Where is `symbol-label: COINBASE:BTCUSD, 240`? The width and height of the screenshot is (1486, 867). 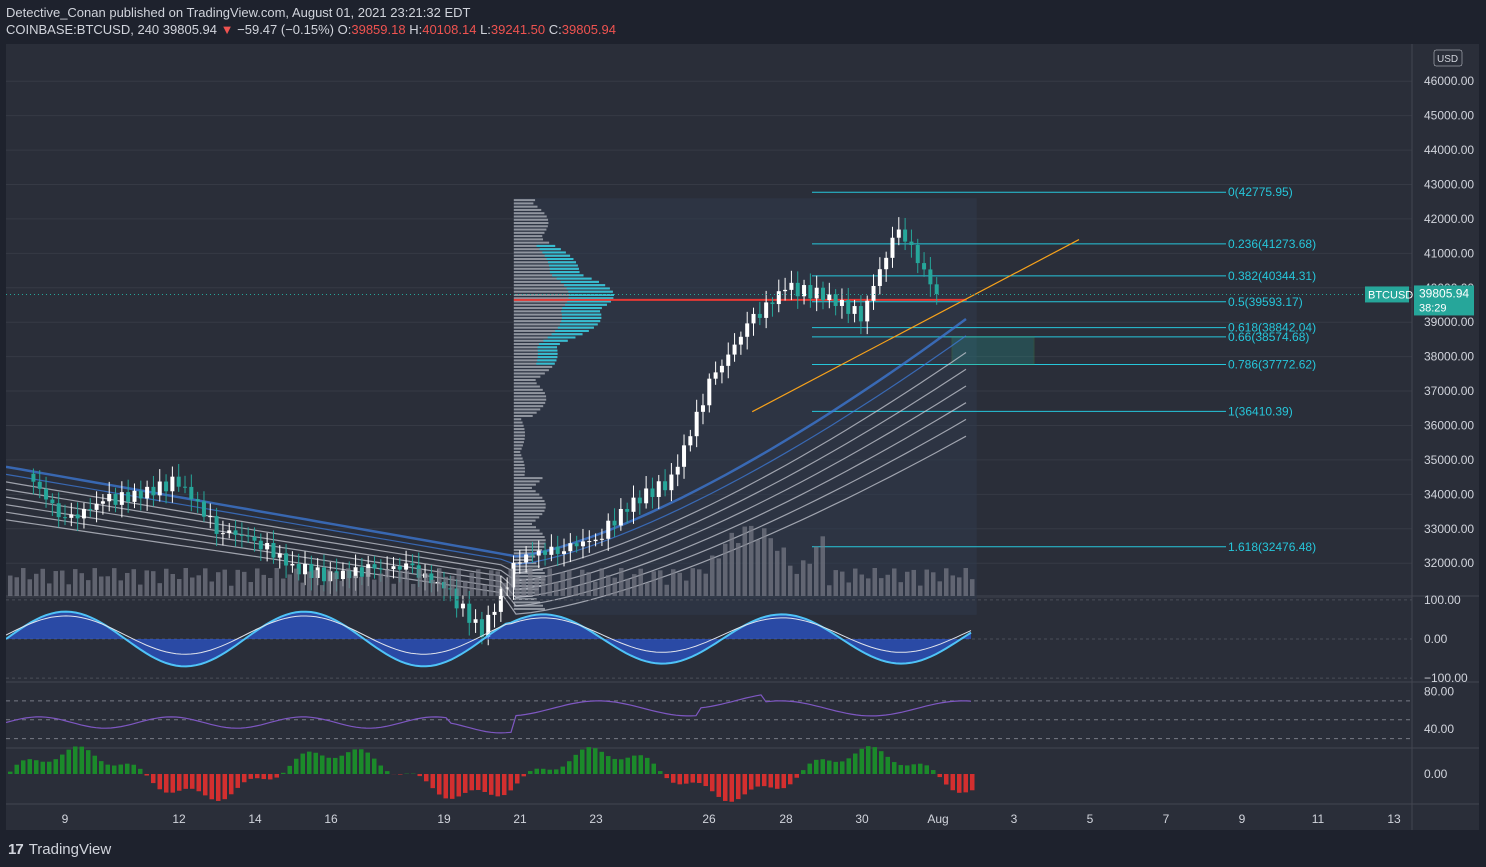
symbol-label: COINBASE:BTCUSD, 240 is located at coordinates (83, 29).